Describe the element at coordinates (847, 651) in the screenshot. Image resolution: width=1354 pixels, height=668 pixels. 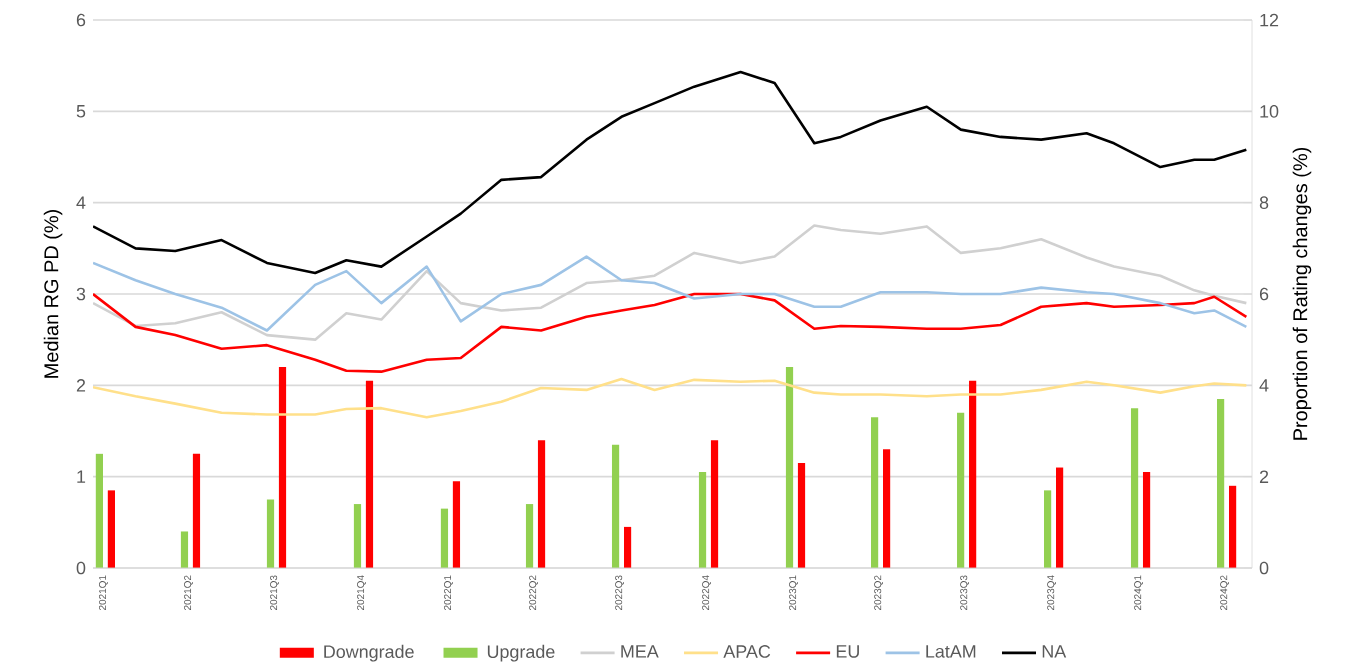
I see `legend-label: EU` at that location.